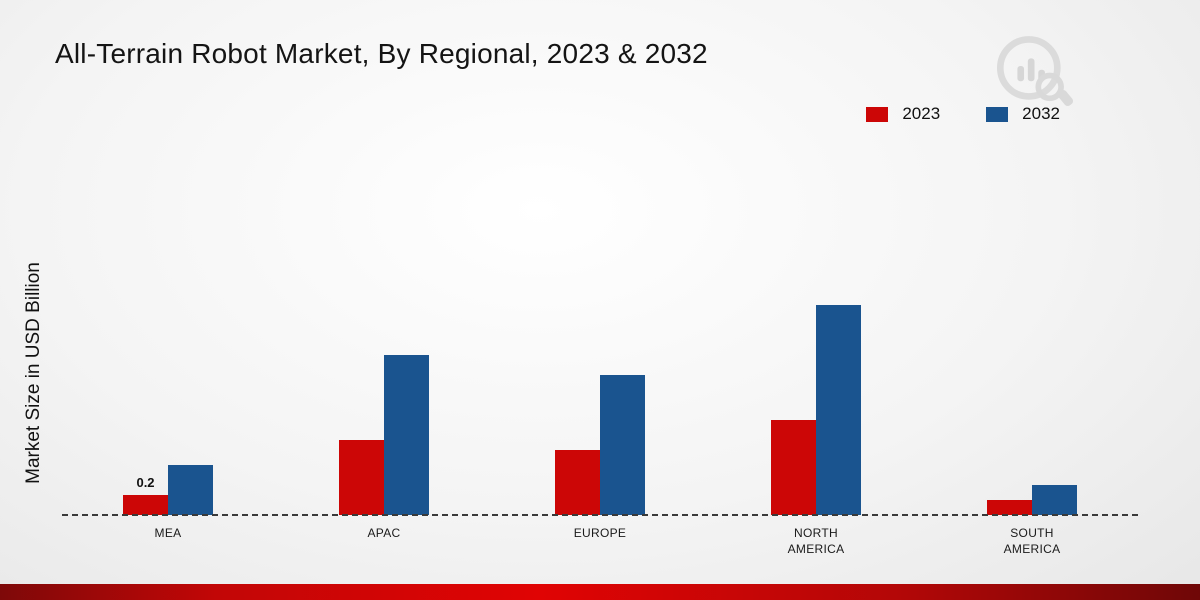  What do you see at coordinates (1009, 507) in the screenshot?
I see `bar-2023-south-america` at bounding box center [1009, 507].